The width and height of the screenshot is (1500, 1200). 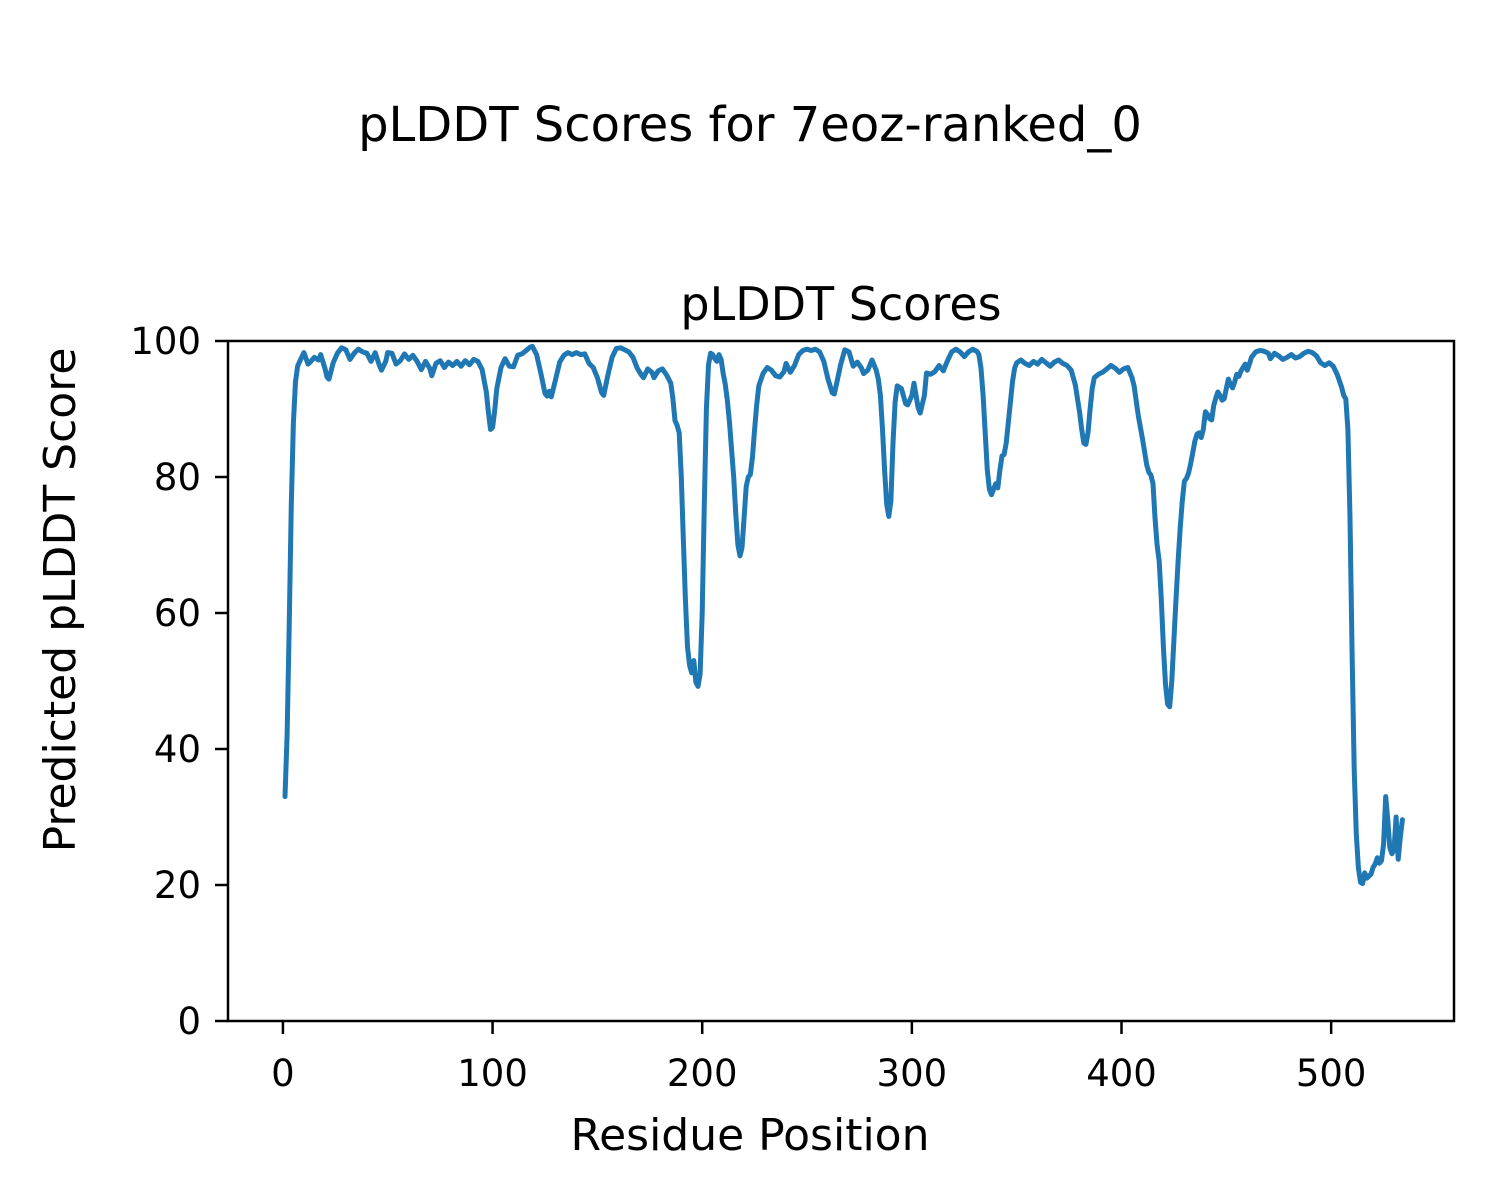 What do you see at coordinates (840, 304) in the screenshot?
I see `axes-title: pLDDT Scores` at bounding box center [840, 304].